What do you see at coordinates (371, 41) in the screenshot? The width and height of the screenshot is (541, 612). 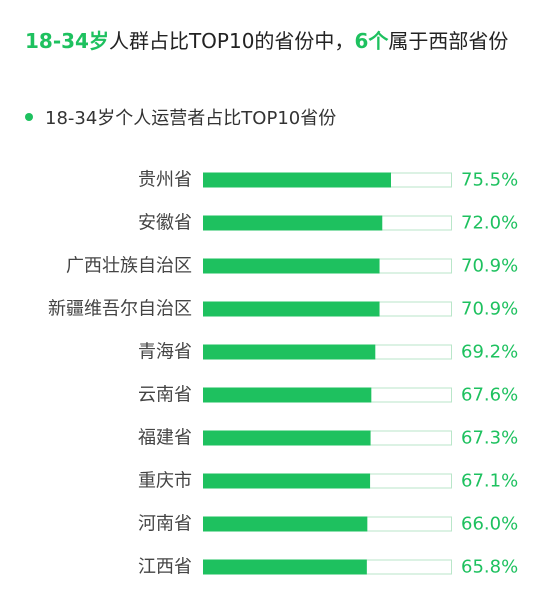 I see `headline-count: 6个` at bounding box center [371, 41].